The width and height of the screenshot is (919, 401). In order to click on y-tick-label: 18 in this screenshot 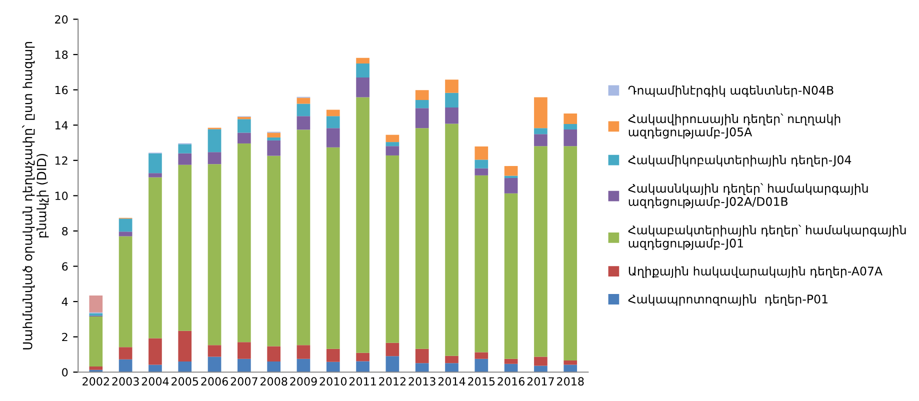, I will do `click(61, 54)`.